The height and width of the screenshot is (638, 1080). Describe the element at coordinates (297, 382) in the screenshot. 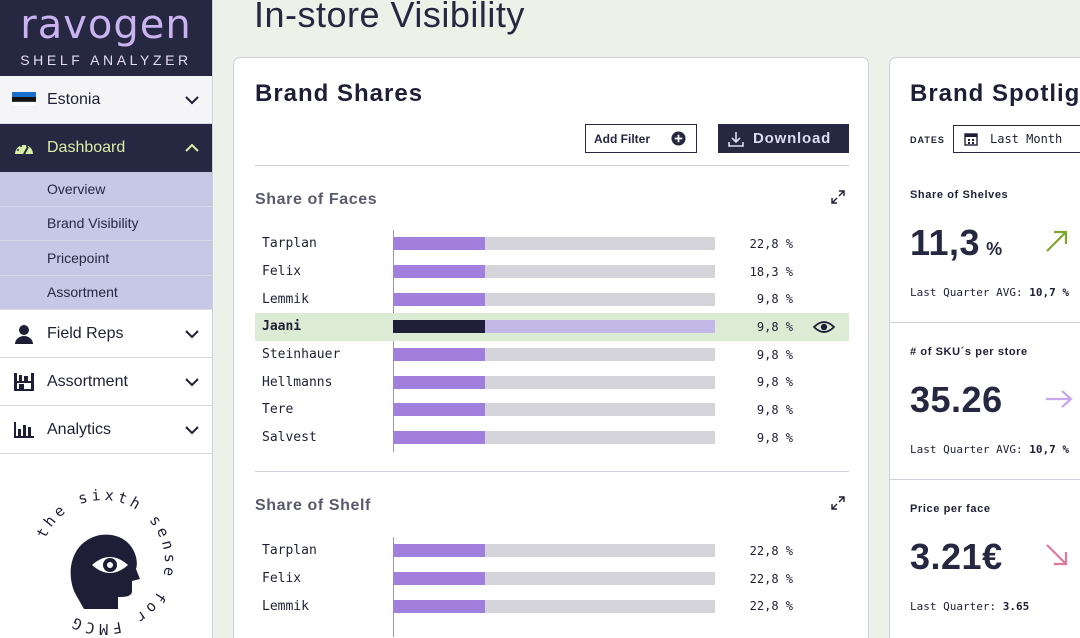

I see `brand-name: Hellmanns` at that location.